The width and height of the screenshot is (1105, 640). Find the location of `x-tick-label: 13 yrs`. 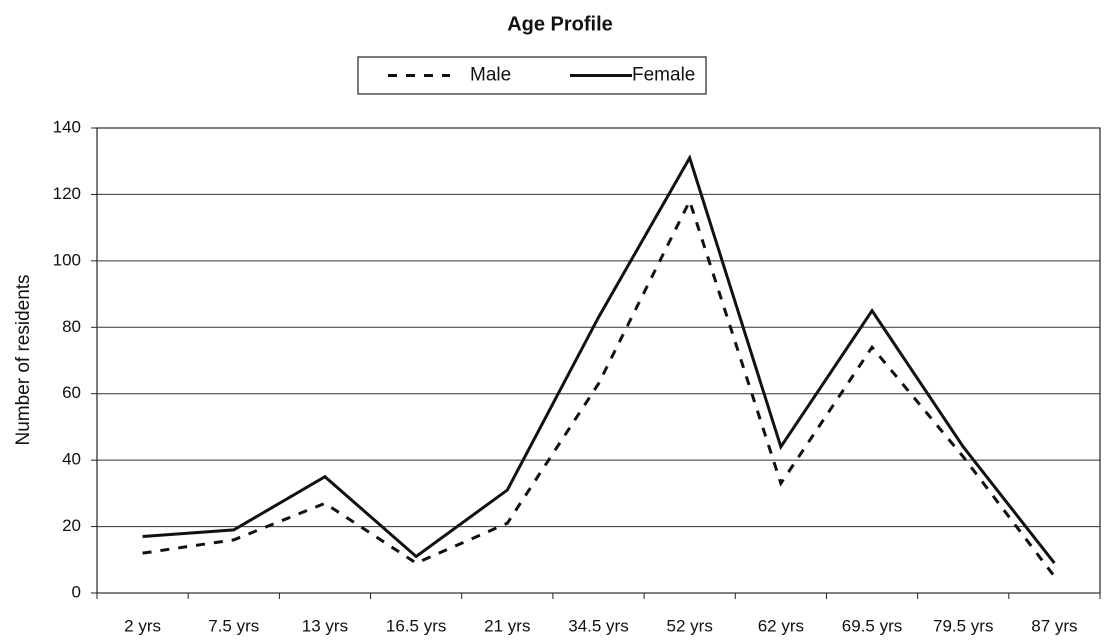

x-tick-label: 13 yrs is located at coordinates (325, 625).